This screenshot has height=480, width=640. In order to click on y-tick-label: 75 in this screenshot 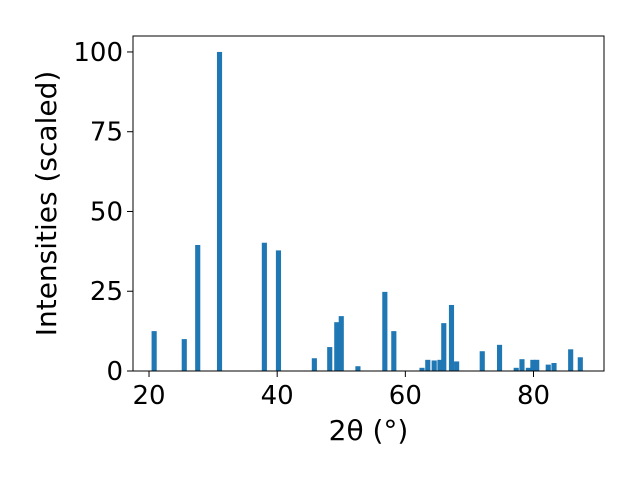, I will do `click(106, 133)`.